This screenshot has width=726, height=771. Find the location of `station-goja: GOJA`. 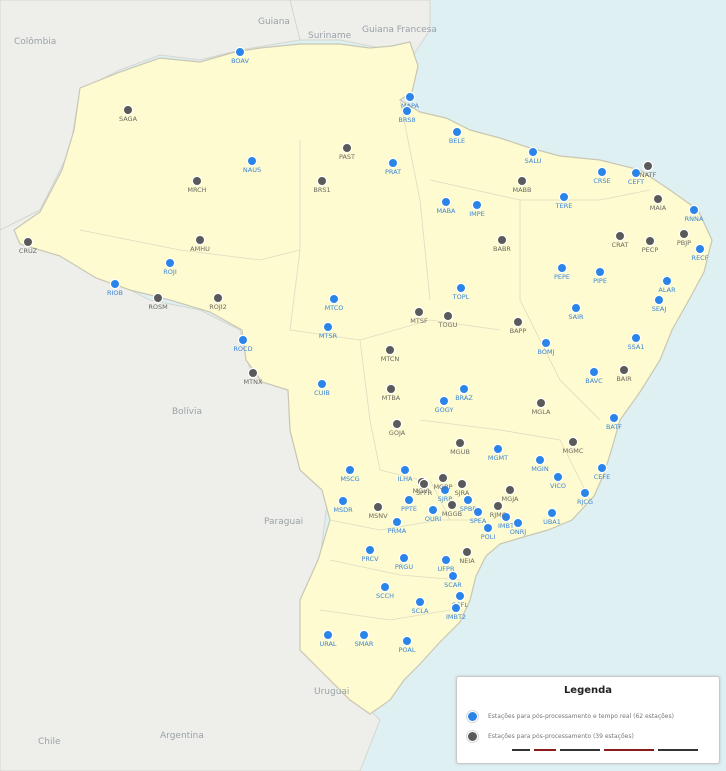

station-goja: GOJA is located at coordinates (397, 427).